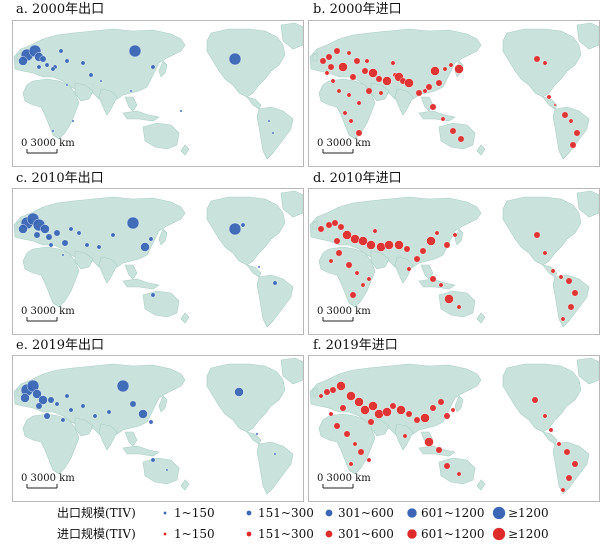 The width and height of the screenshot is (607, 546). What do you see at coordinates (158, 93) in the screenshot?
I see `map-a-svg: 0 3000 km` at bounding box center [158, 93].